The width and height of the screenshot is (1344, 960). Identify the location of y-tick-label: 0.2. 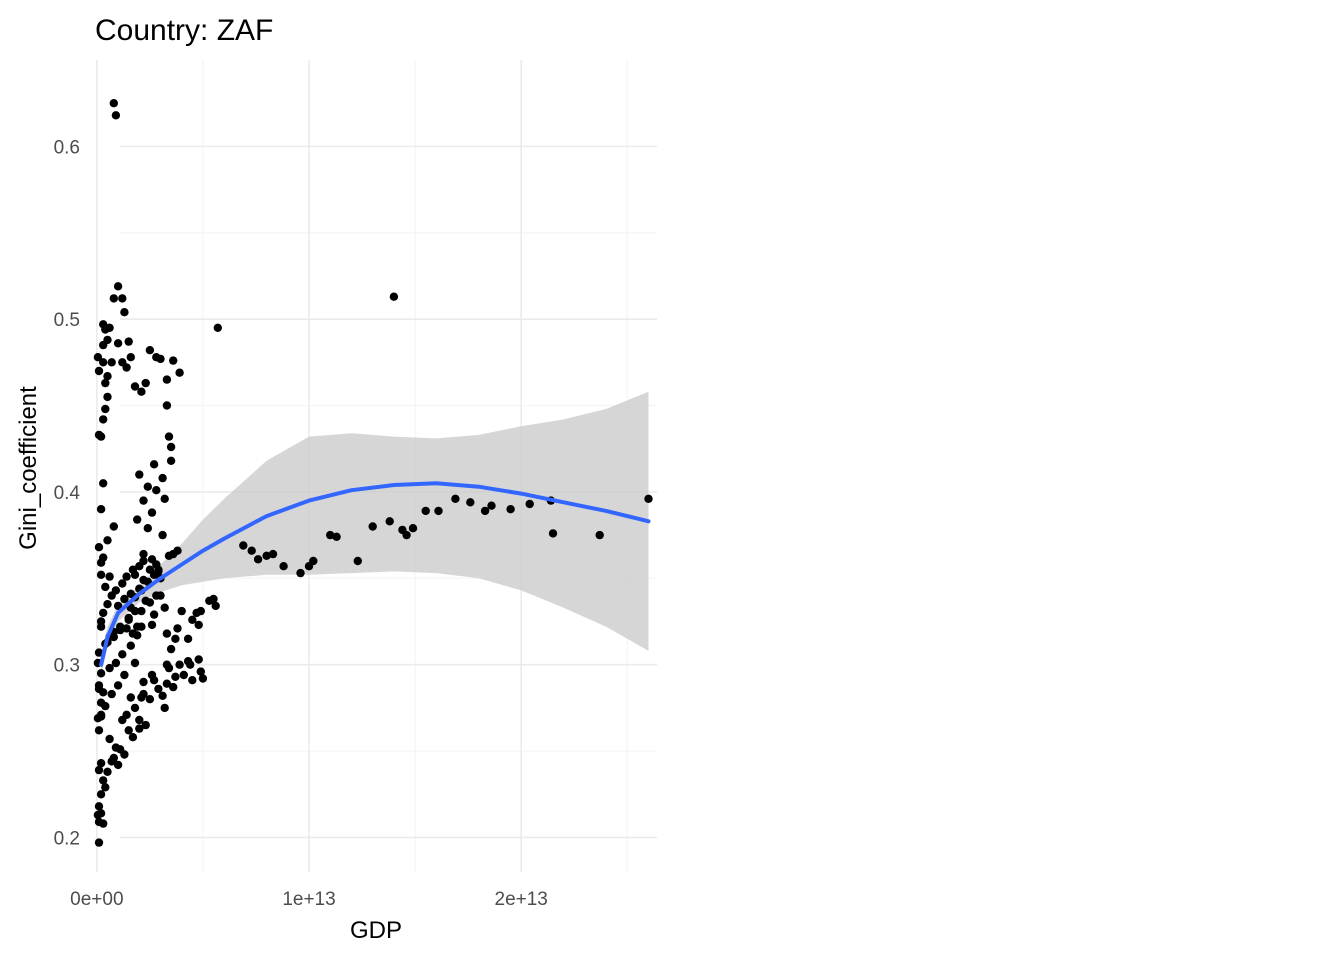
(67, 838).